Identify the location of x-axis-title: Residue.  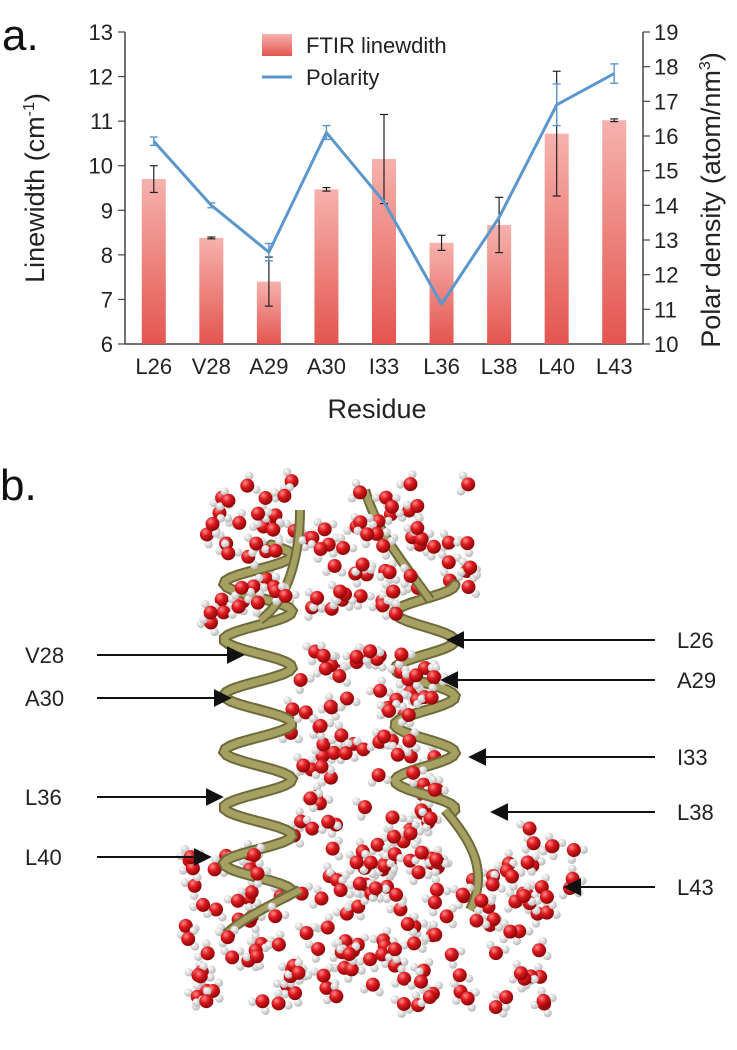
(376, 409).